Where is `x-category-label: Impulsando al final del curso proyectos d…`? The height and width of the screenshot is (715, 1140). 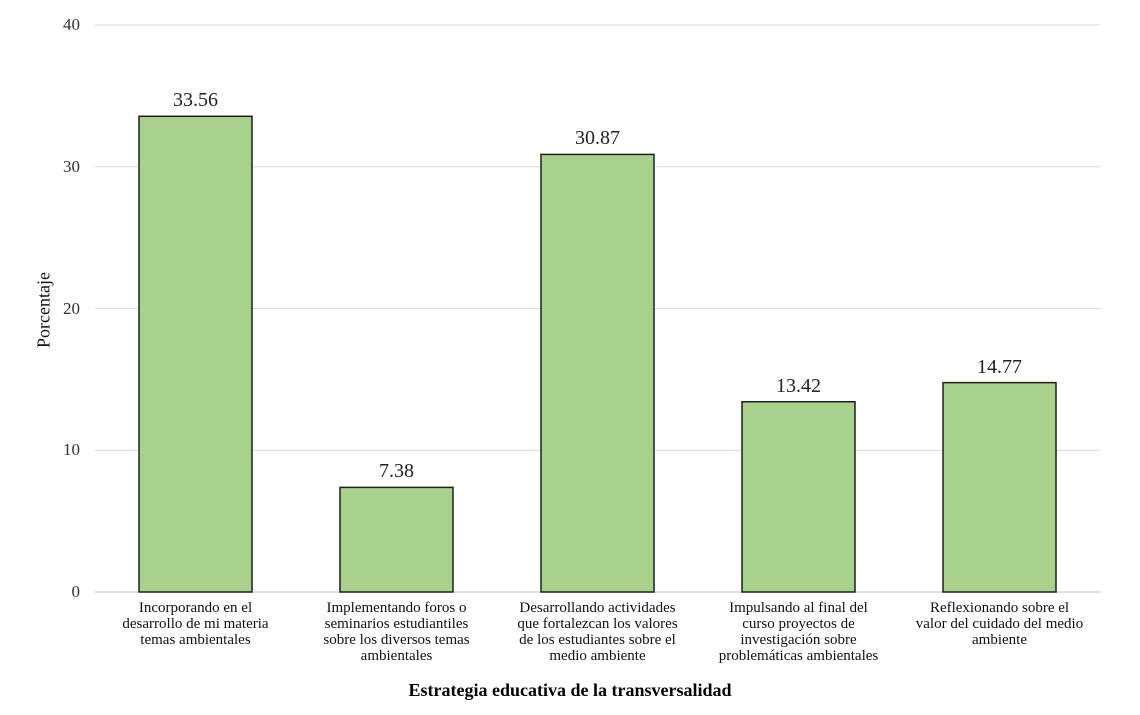 x-category-label: Impulsando al final del curso proyectos d… is located at coordinates (799, 632).